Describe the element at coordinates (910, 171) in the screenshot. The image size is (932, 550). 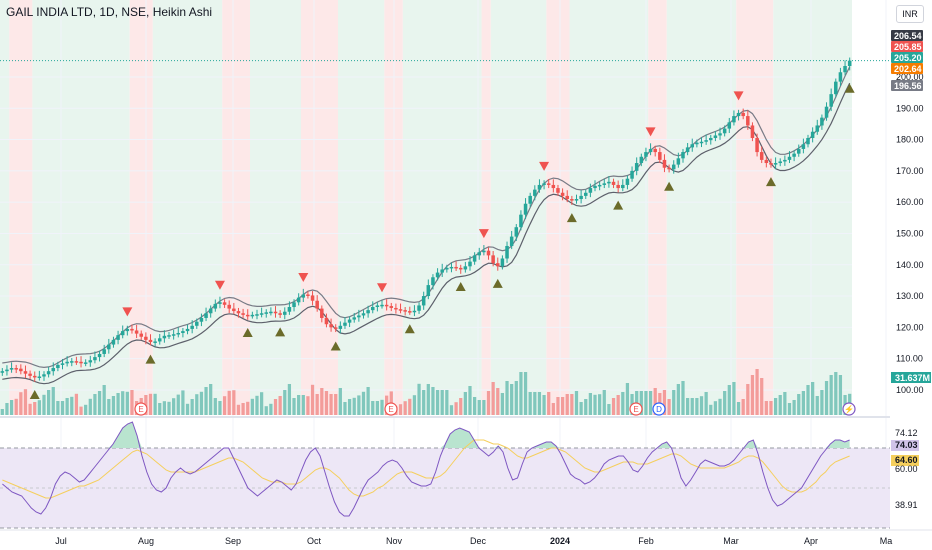
I see `price-tick-label: 170.00` at that location.